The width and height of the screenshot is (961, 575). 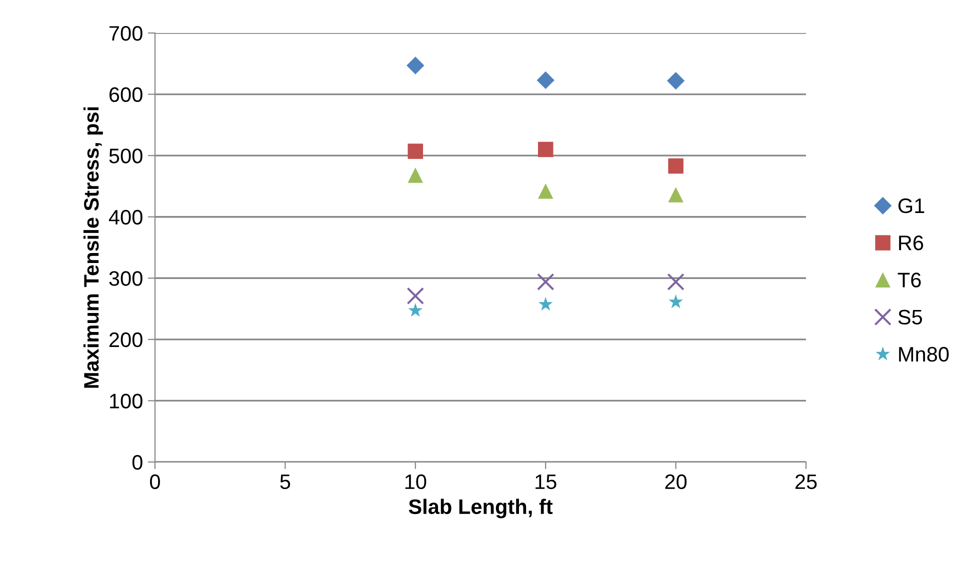 I want to click on y-axis-title: Maximum Tensile Stress, psi, so click(x=93, y=247).